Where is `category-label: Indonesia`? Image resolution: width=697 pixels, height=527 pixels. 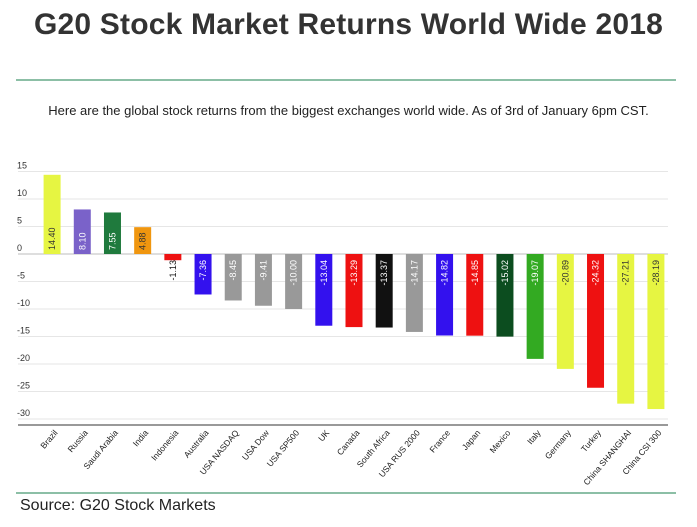
category-label: Indonesia is located at coordinates (165, 445).